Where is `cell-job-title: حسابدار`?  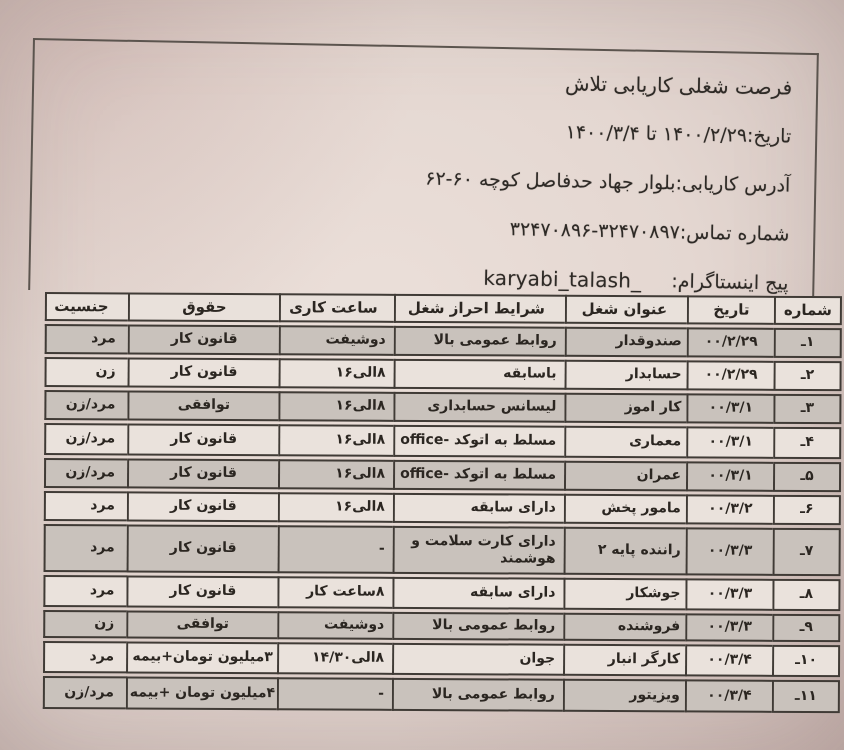 cell-job-title: حسابدار is located at coordinates (625, 375).